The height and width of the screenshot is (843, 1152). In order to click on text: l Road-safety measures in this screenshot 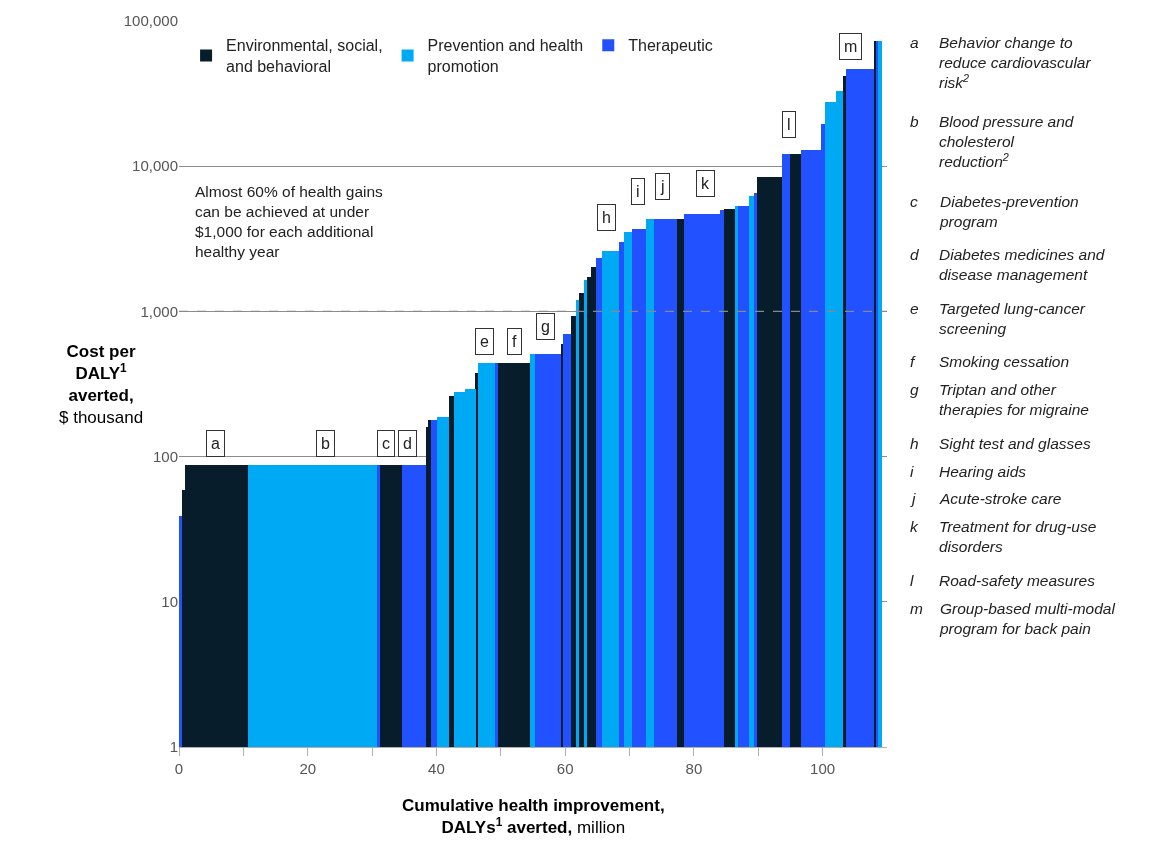, I will do `click(1002, 580)`.